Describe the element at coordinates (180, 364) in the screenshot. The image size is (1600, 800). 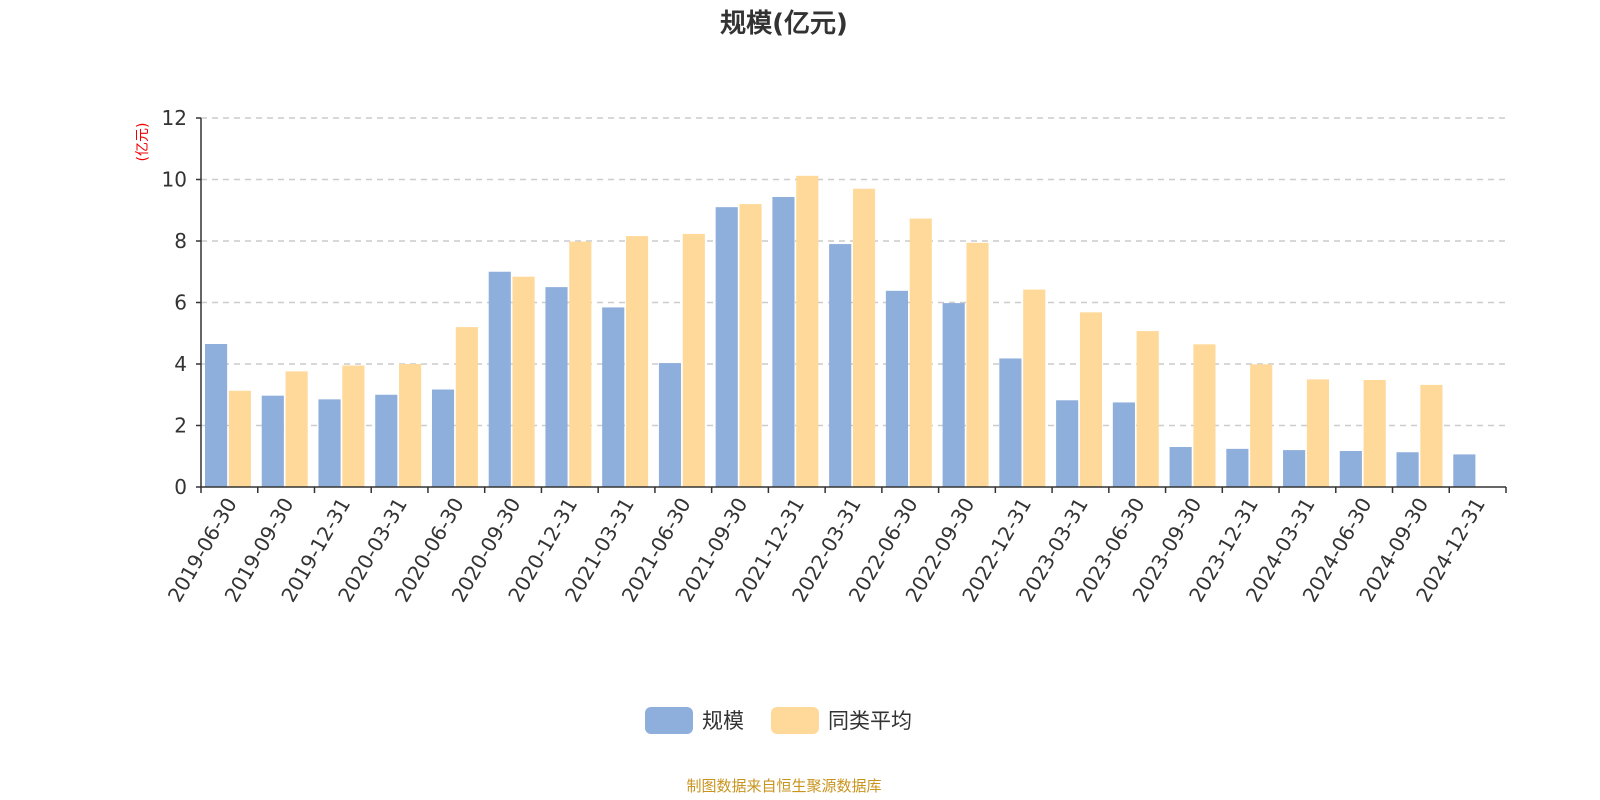
I see `y-tick-label: 4` at that location.